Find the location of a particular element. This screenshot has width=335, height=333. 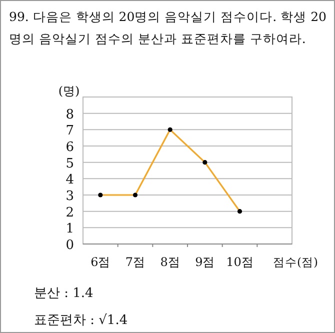

x-axis-title: 점수(점) is located at coordinates (295, 262).